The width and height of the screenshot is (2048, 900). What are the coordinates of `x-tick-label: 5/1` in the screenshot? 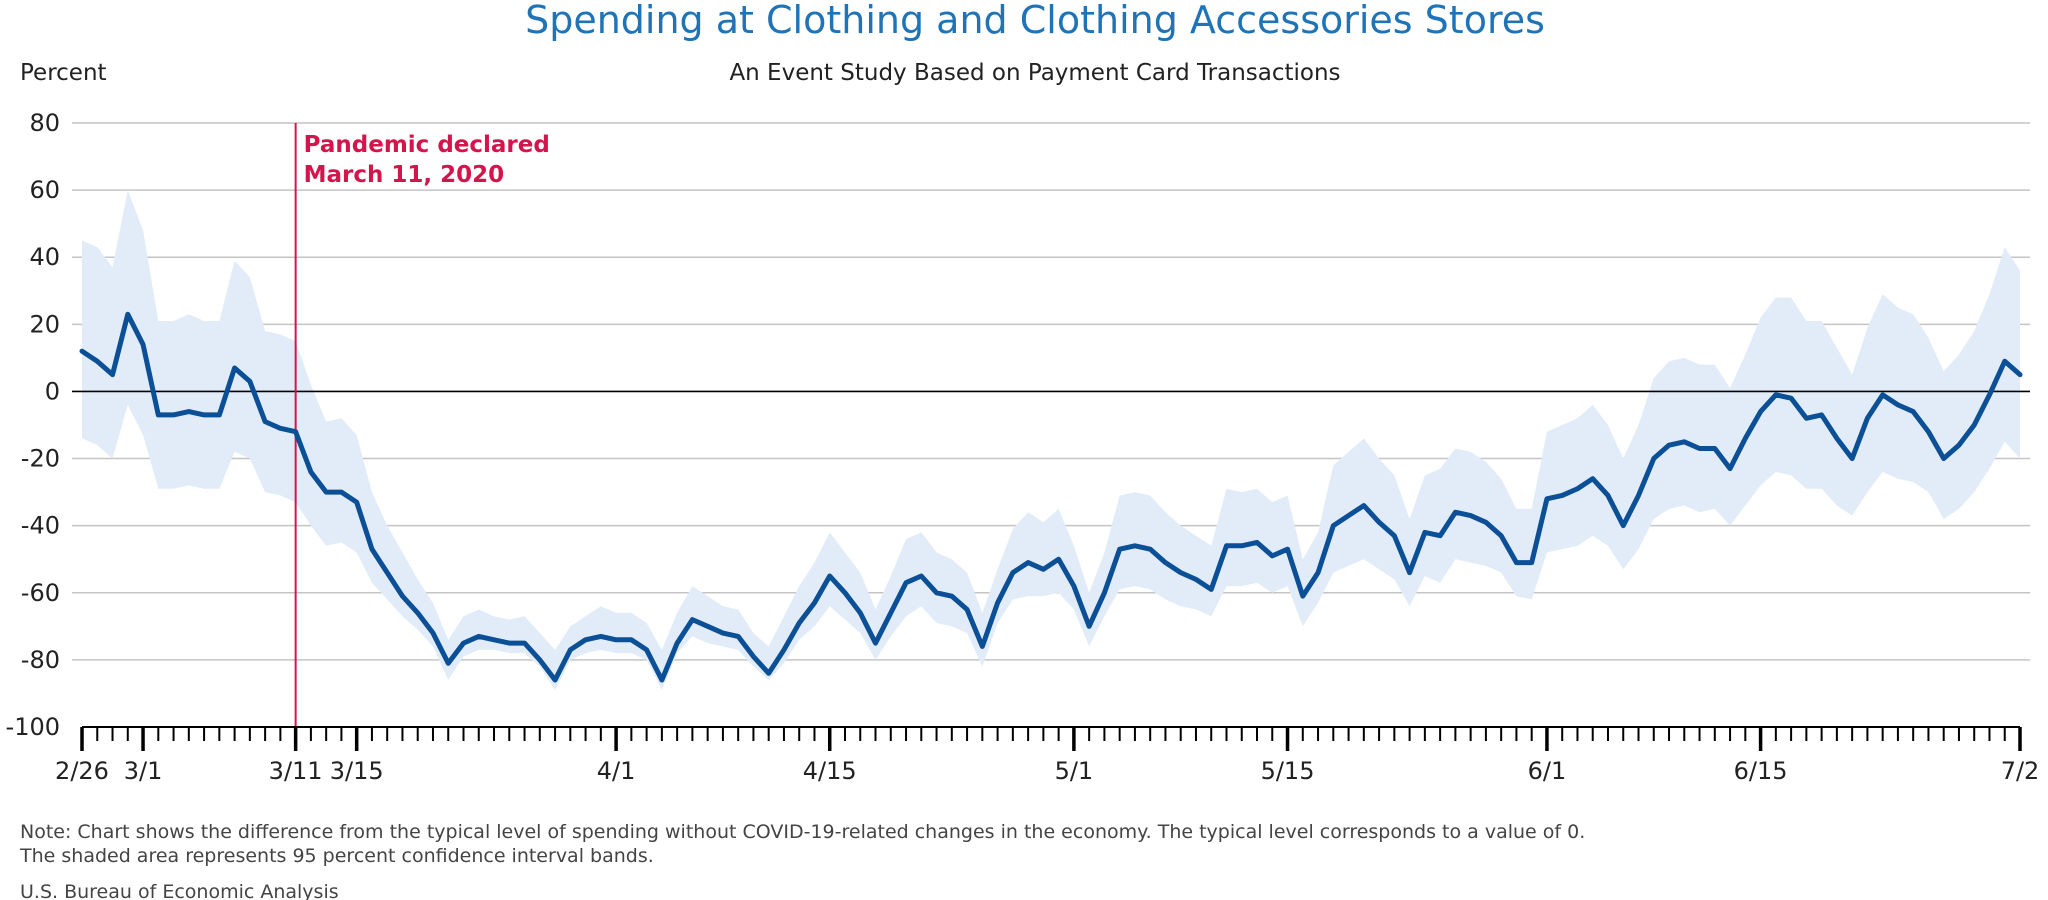 It's located at (1074, 771).